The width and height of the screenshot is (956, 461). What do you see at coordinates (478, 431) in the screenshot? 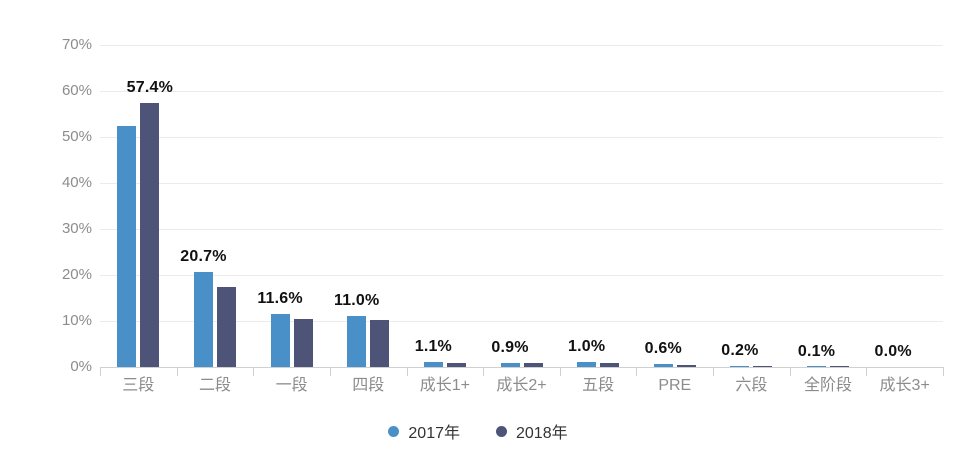
I see `legend: 2017年 2018年` at bounding box center [478, 431].